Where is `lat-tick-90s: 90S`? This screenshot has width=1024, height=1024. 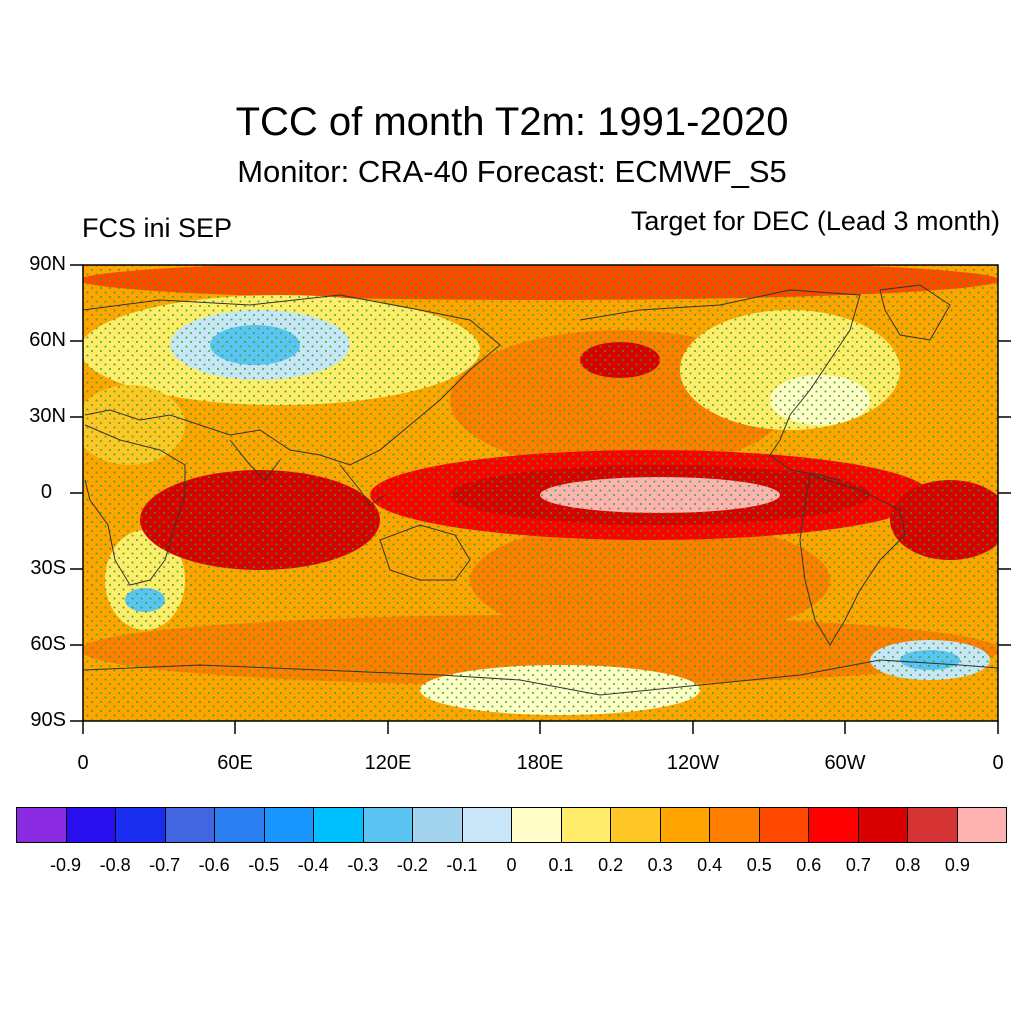
lat-tick-90s: 90S is located at coordinates (48, 720).